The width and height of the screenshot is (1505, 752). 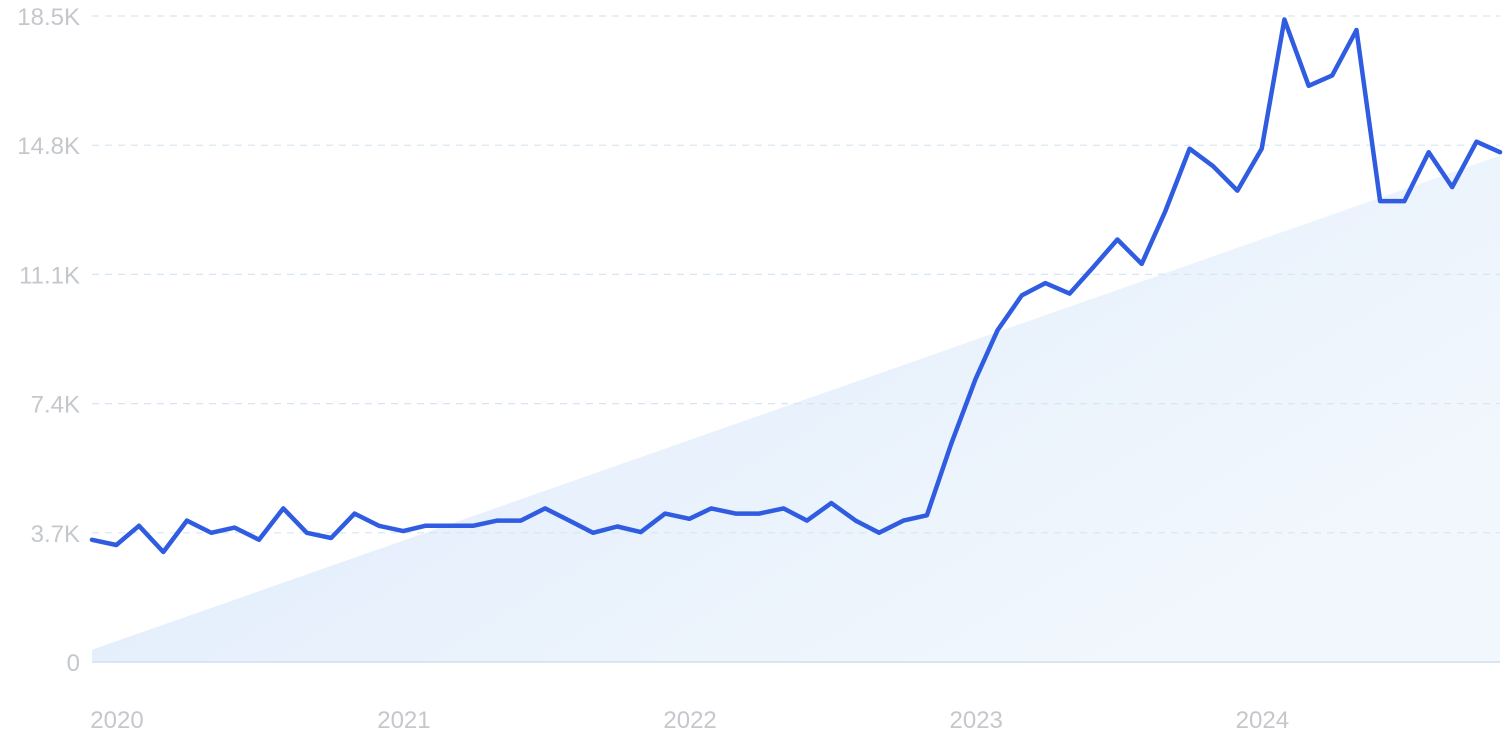 I want to click on y-tick-label: 18.5K, so click(x=48, y=17).